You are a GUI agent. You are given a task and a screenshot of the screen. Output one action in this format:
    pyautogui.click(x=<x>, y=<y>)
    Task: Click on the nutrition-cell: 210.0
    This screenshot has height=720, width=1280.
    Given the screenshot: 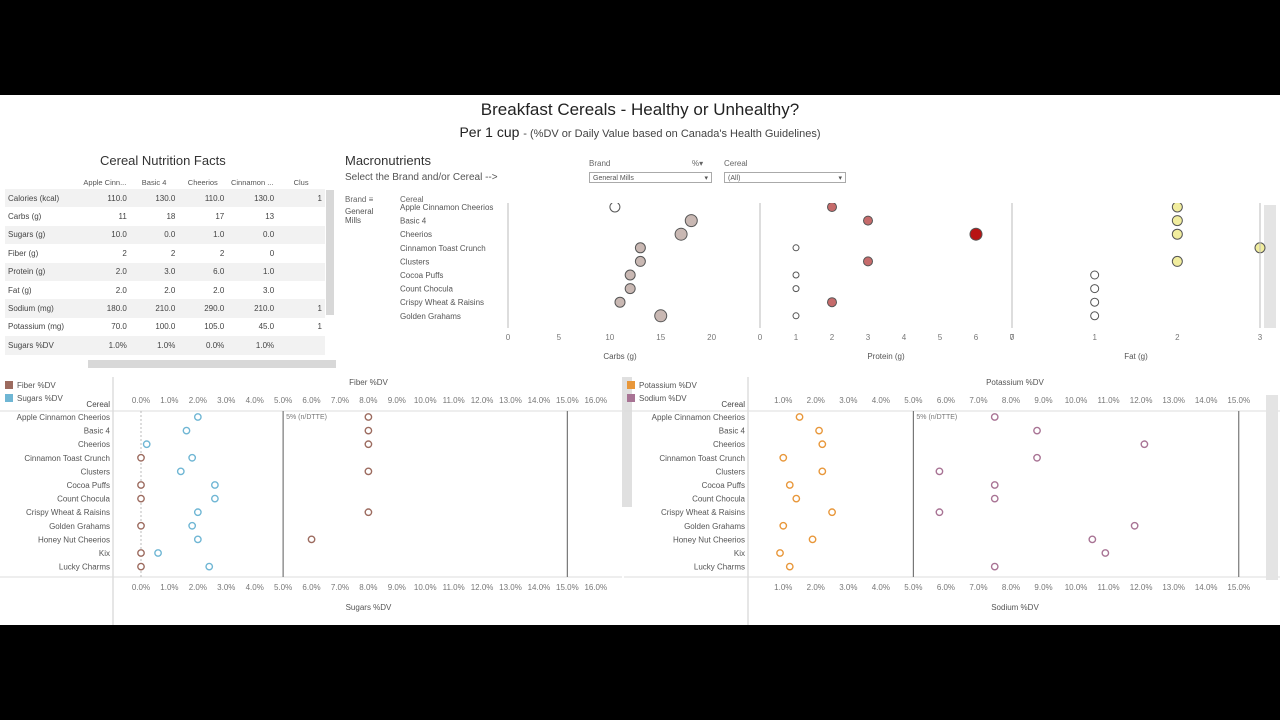 What is the action you would take?
    pyautogui.click(x=154, y=308)
    